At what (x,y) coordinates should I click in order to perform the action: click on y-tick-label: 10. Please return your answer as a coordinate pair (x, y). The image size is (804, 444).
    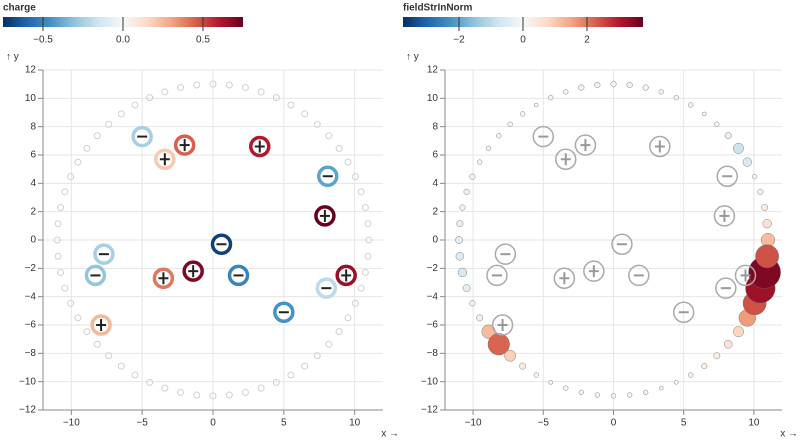
    Looking at the image, I should click on (433, 98).